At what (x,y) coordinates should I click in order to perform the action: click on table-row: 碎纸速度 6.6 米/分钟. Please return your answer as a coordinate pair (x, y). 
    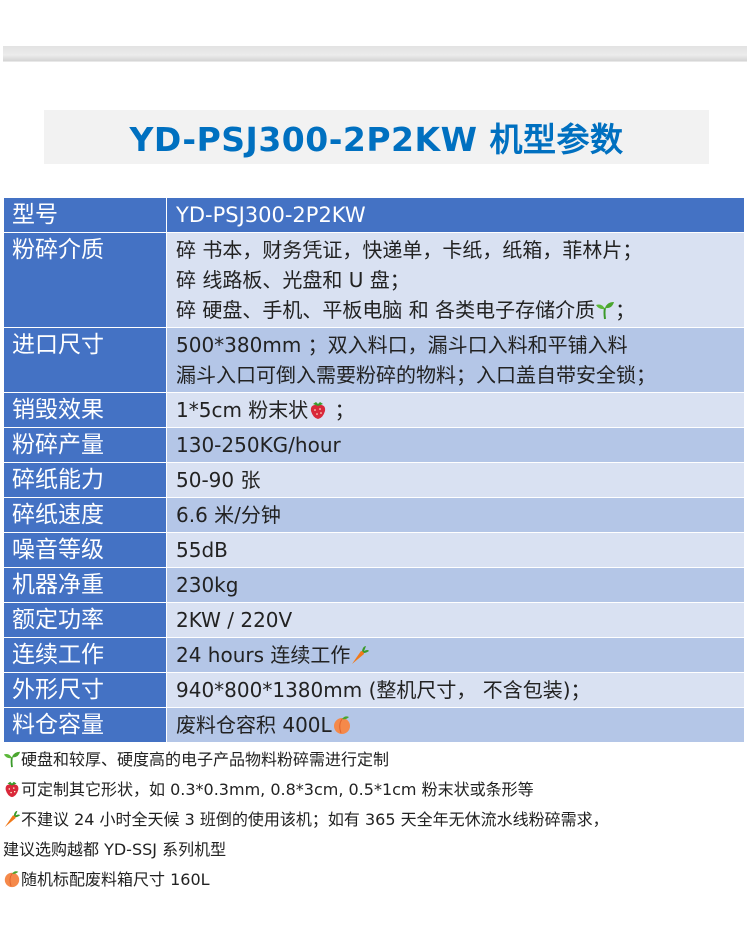
    Looking at the image, I should click on (374, 515).